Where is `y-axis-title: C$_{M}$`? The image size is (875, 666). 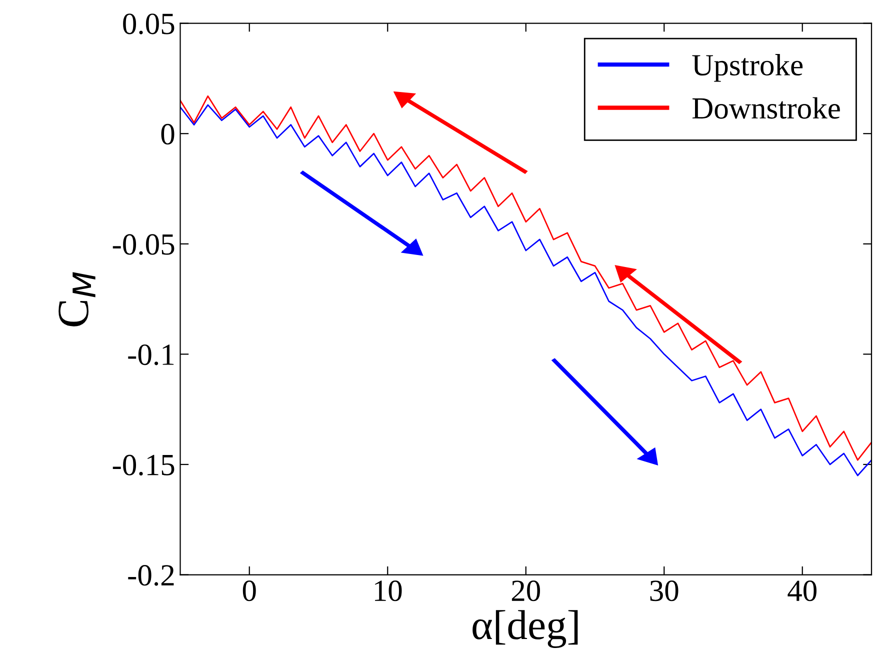
y-axis-title: C$_{M}$ is located at coordinates (77, 299).